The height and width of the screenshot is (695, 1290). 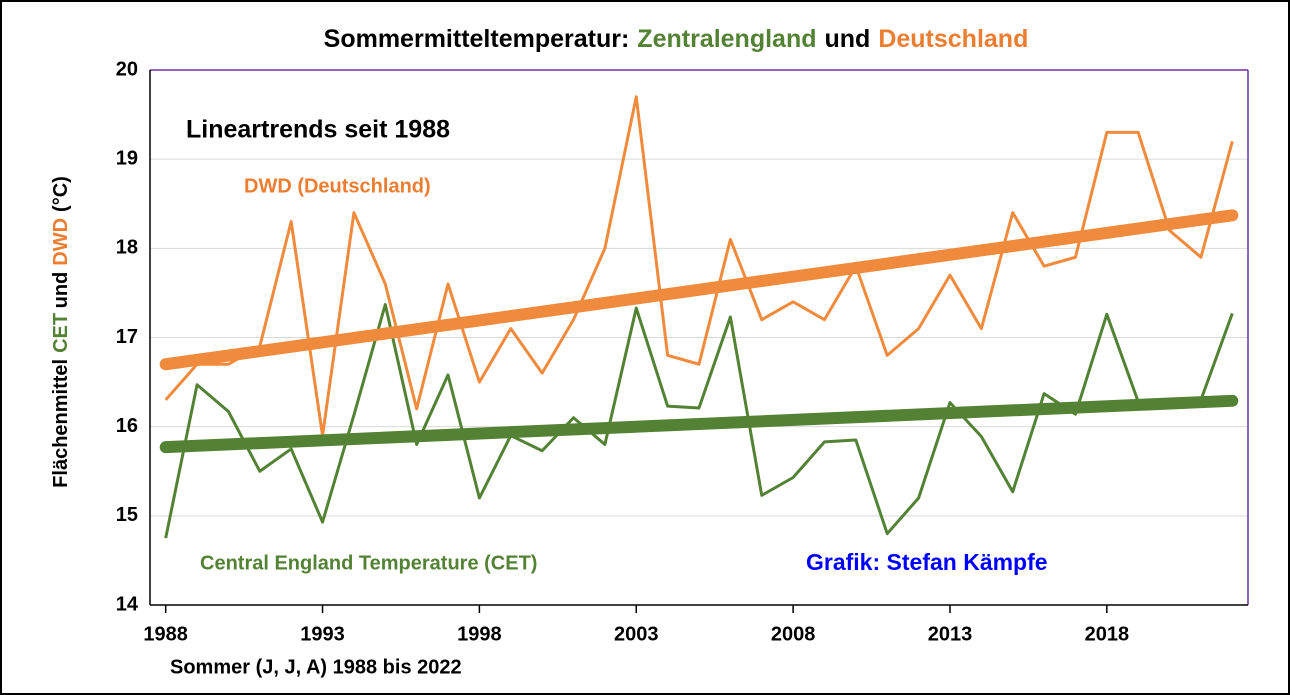 What do you see at coordinates (477, 39) in the screenshot?
I see `title-part: Sommermitteltemperatur:` at bounding box center [477, 39].